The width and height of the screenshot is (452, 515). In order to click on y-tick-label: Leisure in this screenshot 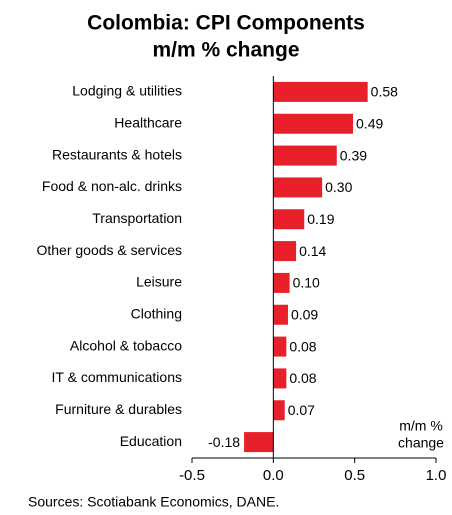, I will do `click(159, 282)`.